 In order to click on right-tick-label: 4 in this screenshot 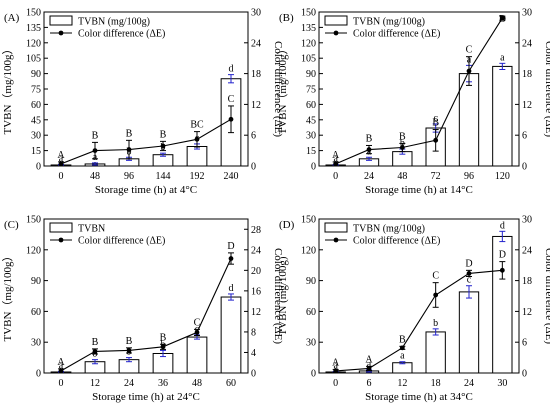, I will do `click(253, 353)`.